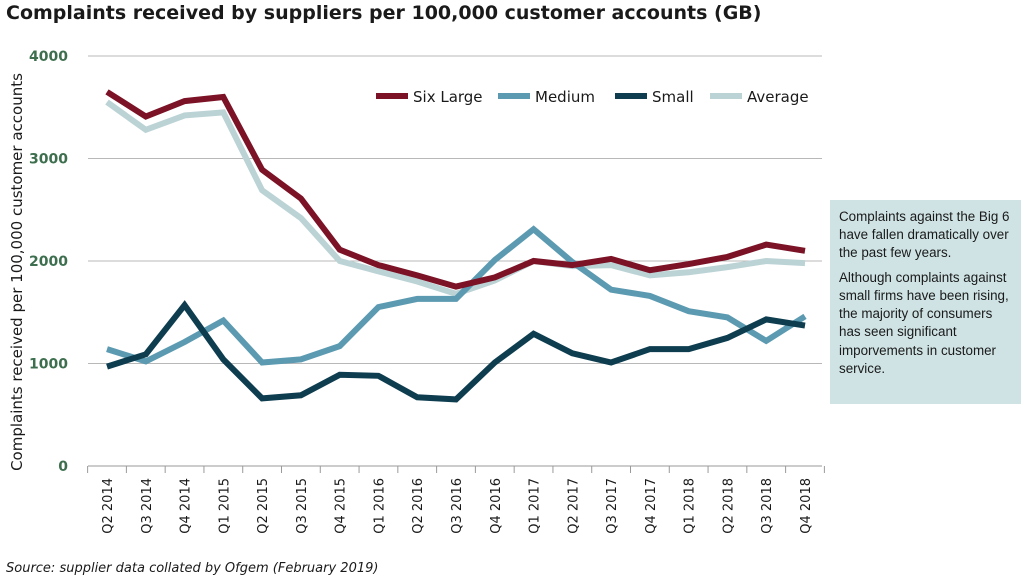 The image size is (1024, 585). I want to click on y-axis-ticks: 0 1000 2000 3000 4000, so click(48, 262).